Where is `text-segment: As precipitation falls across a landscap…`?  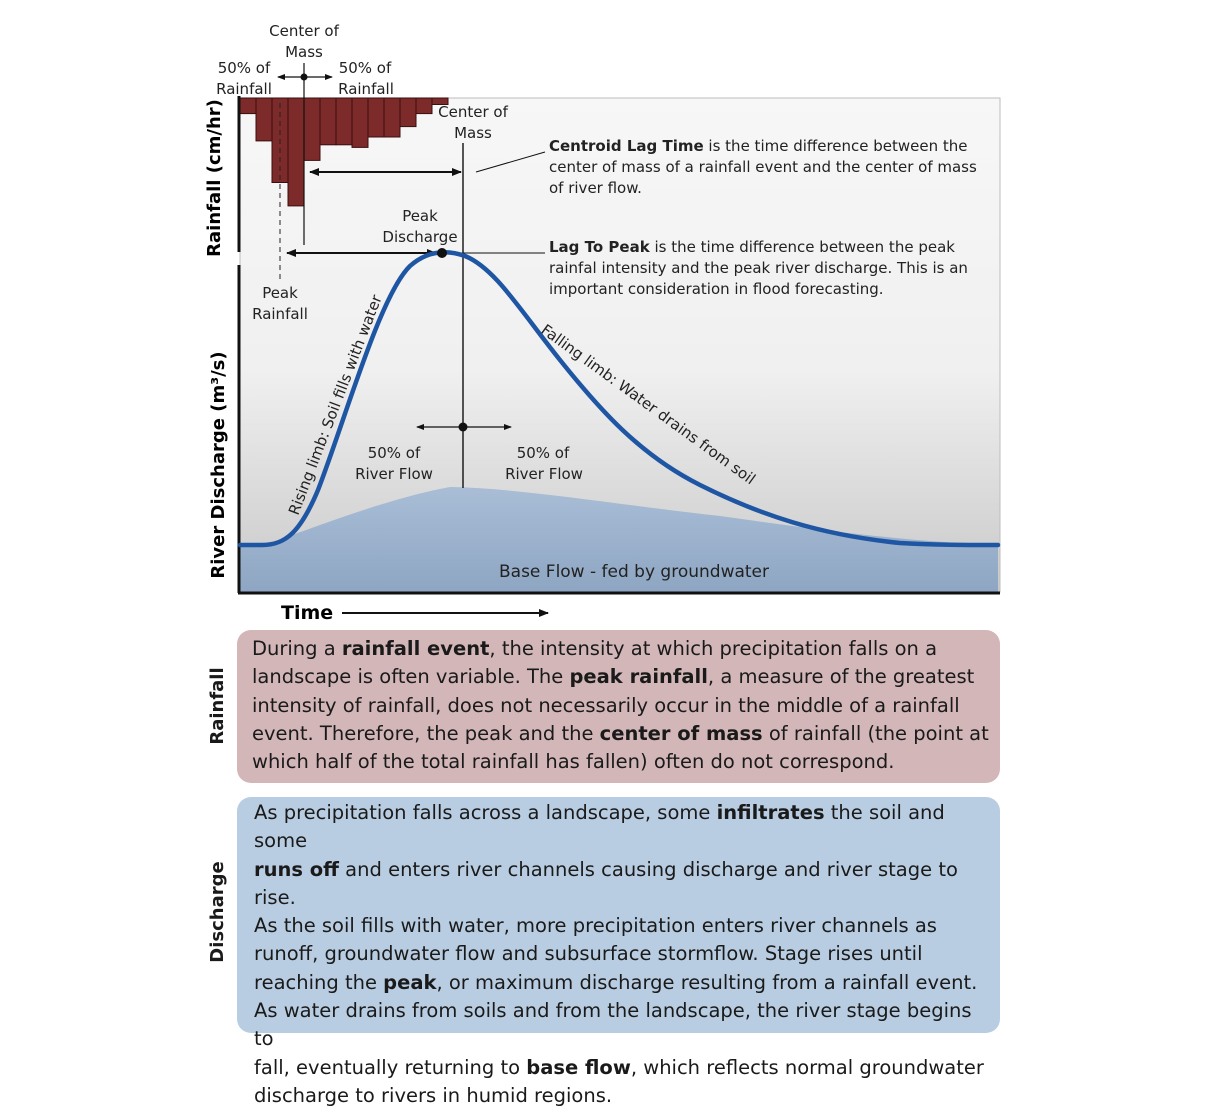 text-segment: As precipitation falls across a landscap… is located at coordinates (485, 812).